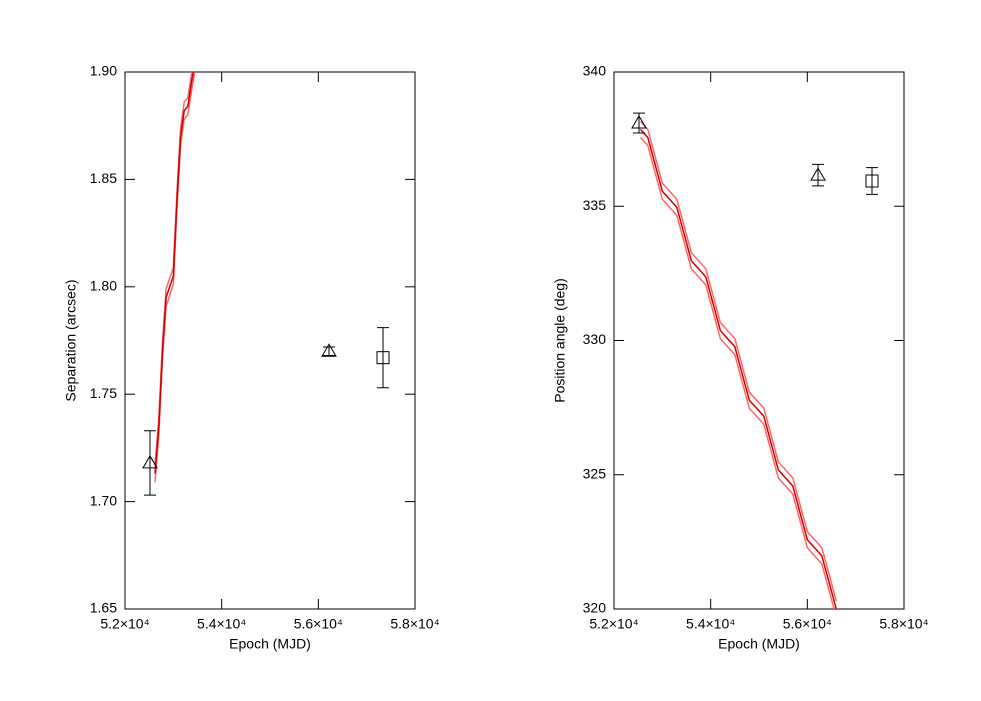 The width and height of the screenshot is (981, 701). Describe the element at coordinates (595, 473) in the screenshot. I see `y-tick-label: 325` at that location.